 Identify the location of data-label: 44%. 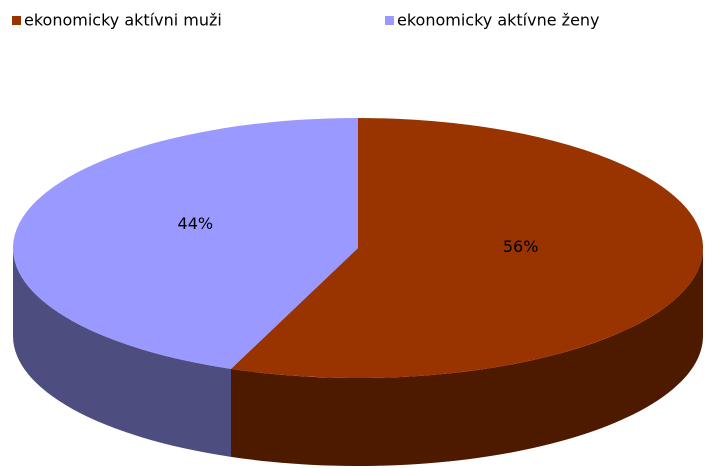
(196, 223).